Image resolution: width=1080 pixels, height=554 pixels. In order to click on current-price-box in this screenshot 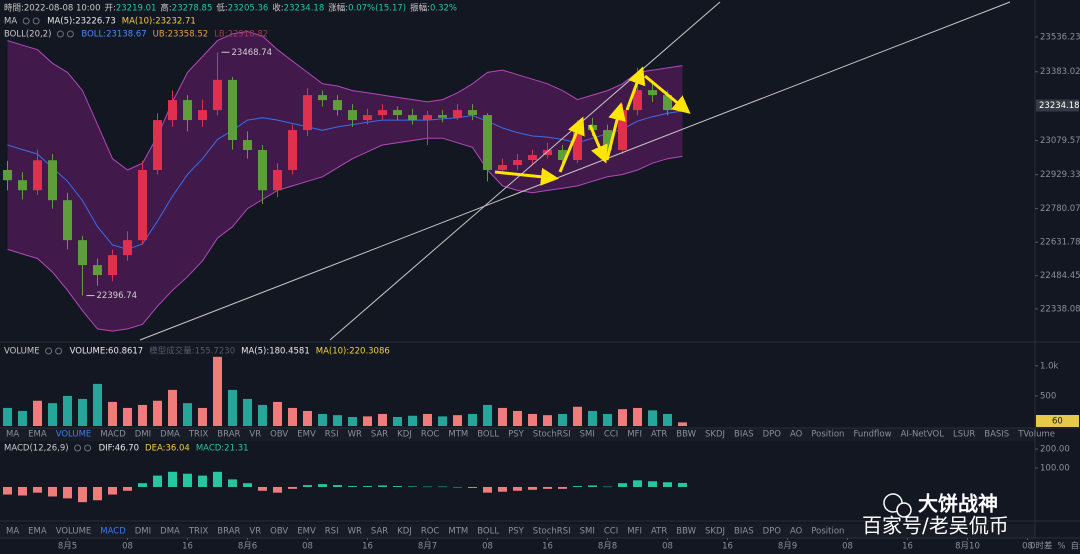, I will do `click(1057, 105)`.